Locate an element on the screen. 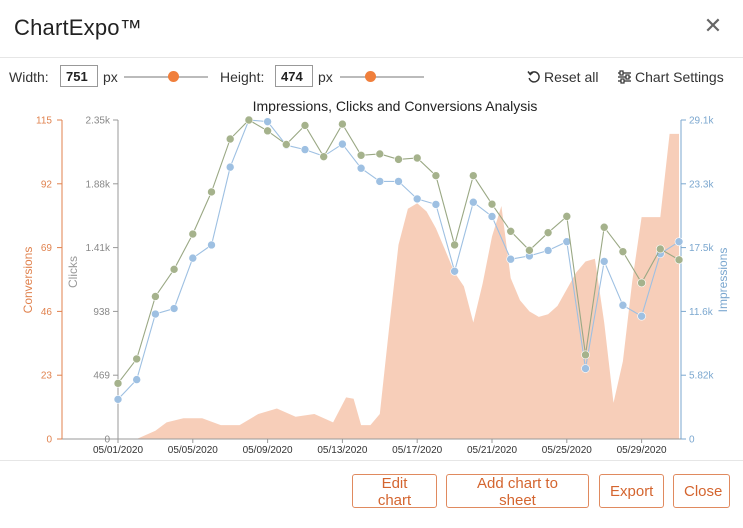  clicks-axis-title: Clicks is located at coordinates (73, 272).